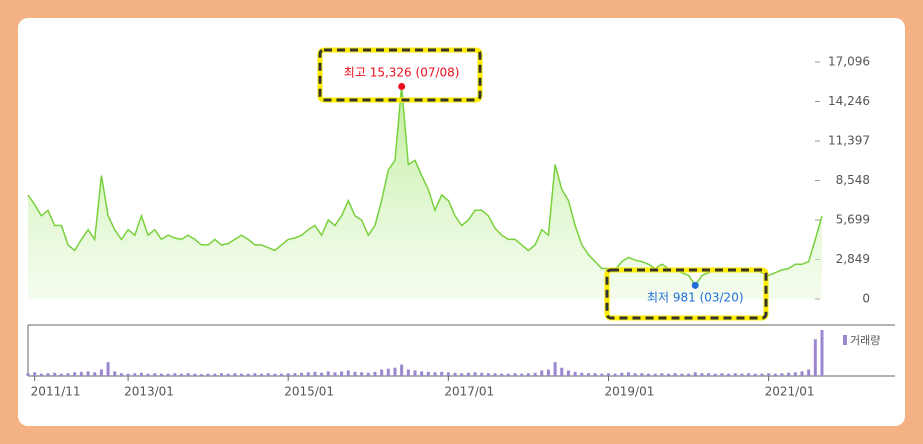  What do you see at coordinates (682, 297) in the screenshot?
I see `annotation-value-label: 981` at bounding box center [682, 297].